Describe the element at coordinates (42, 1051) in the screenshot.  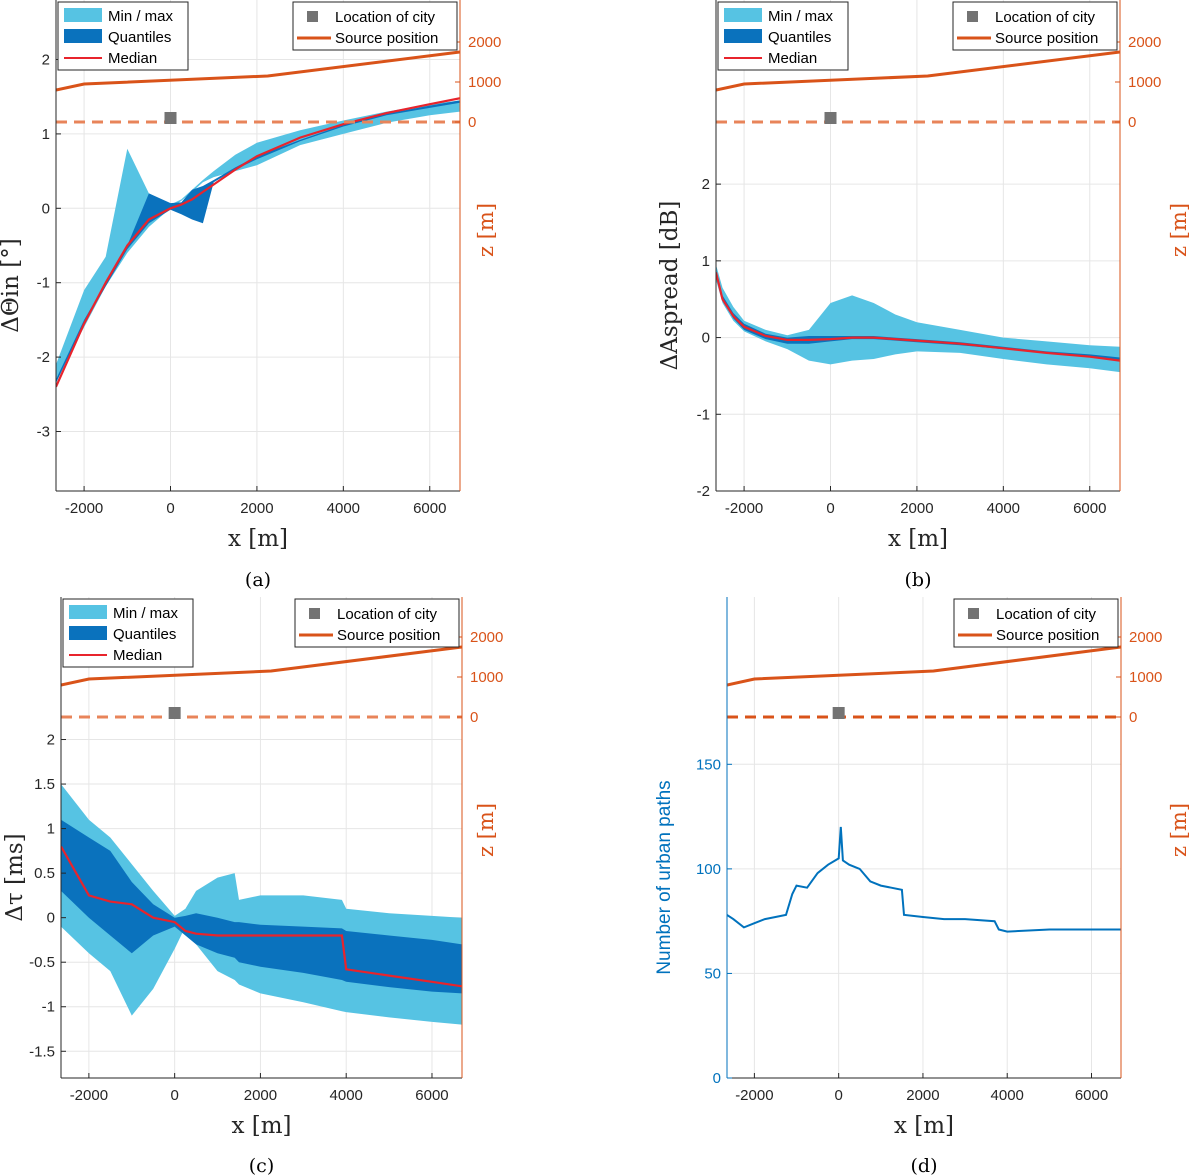
I see `y-tick-label--1.5: -1.5` at that location.